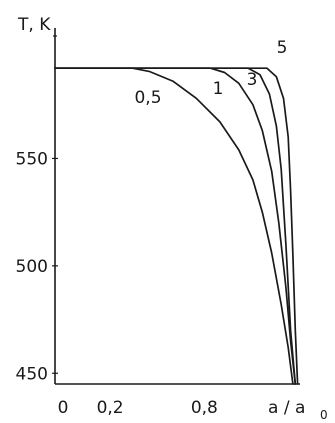 This screenshot has height=423, width=335. I want to click on x-tick-label: 0, so click(63, 408).